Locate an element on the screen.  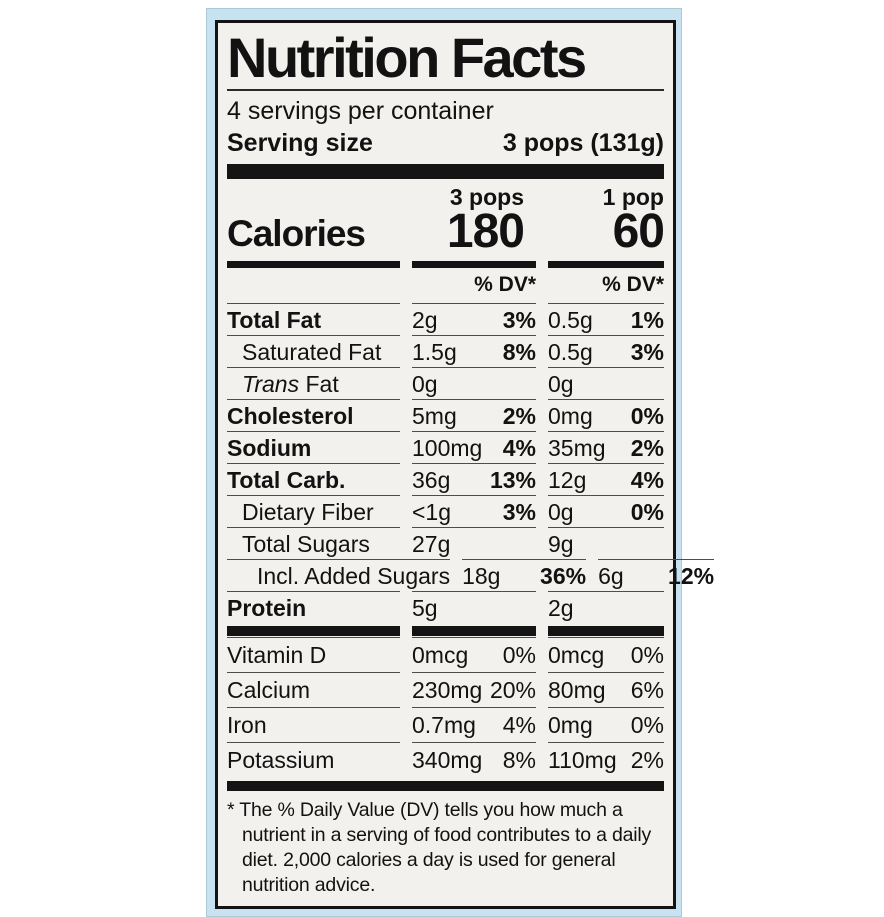
nutrient-row: Cholesterol 5mg 2% 0mg 0% is located at coordinates (445, 415).